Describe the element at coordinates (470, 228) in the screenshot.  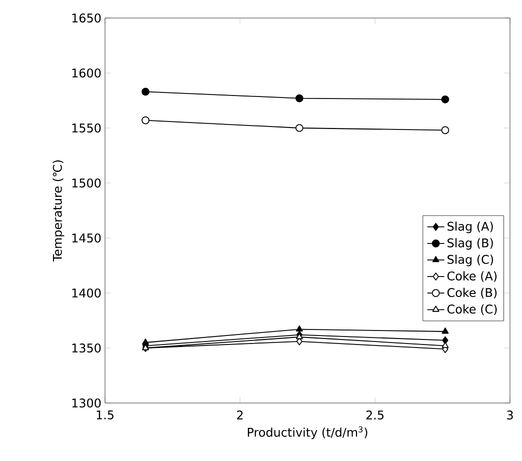
I see `legend-label: Slag (A)` at that location.